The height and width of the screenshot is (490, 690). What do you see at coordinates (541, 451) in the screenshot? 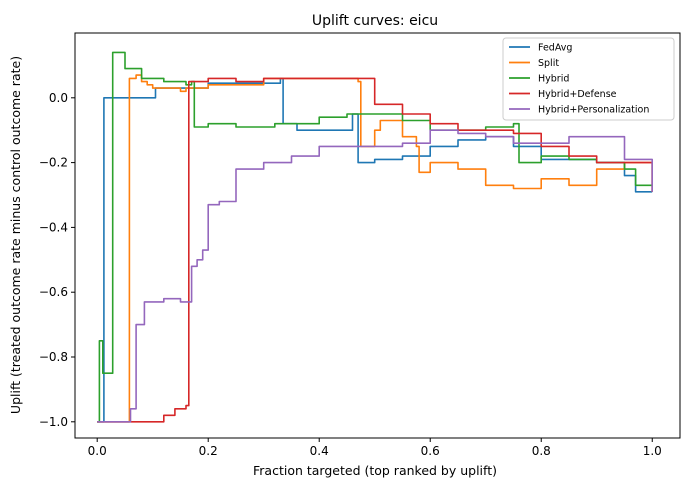
I see `x-tick-label: 0.8` at bounding box center [541, 451].